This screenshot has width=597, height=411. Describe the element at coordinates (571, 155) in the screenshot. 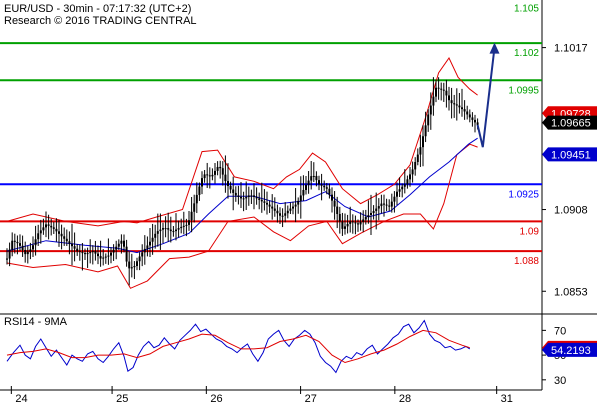

I see `price-tag-text: 1.09451` at that location.